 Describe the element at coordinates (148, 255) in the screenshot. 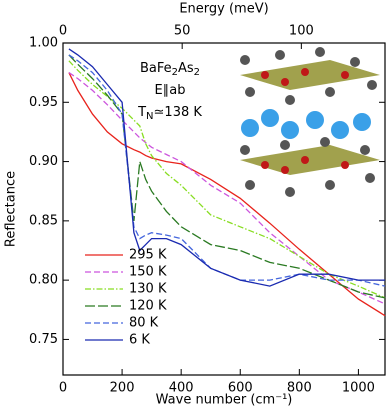

I see `legend-label: 295 K` at that location.